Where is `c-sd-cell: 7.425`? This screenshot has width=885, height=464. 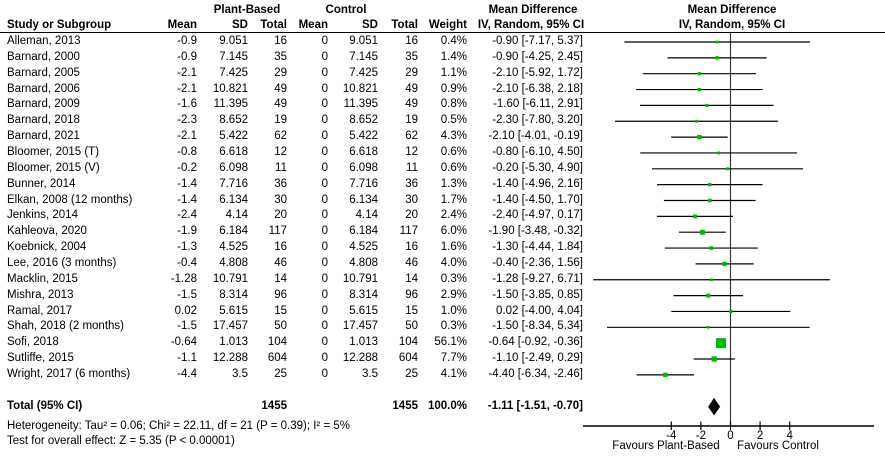 c-sd-cell: 7.425 is located at coordinates (363, 72).